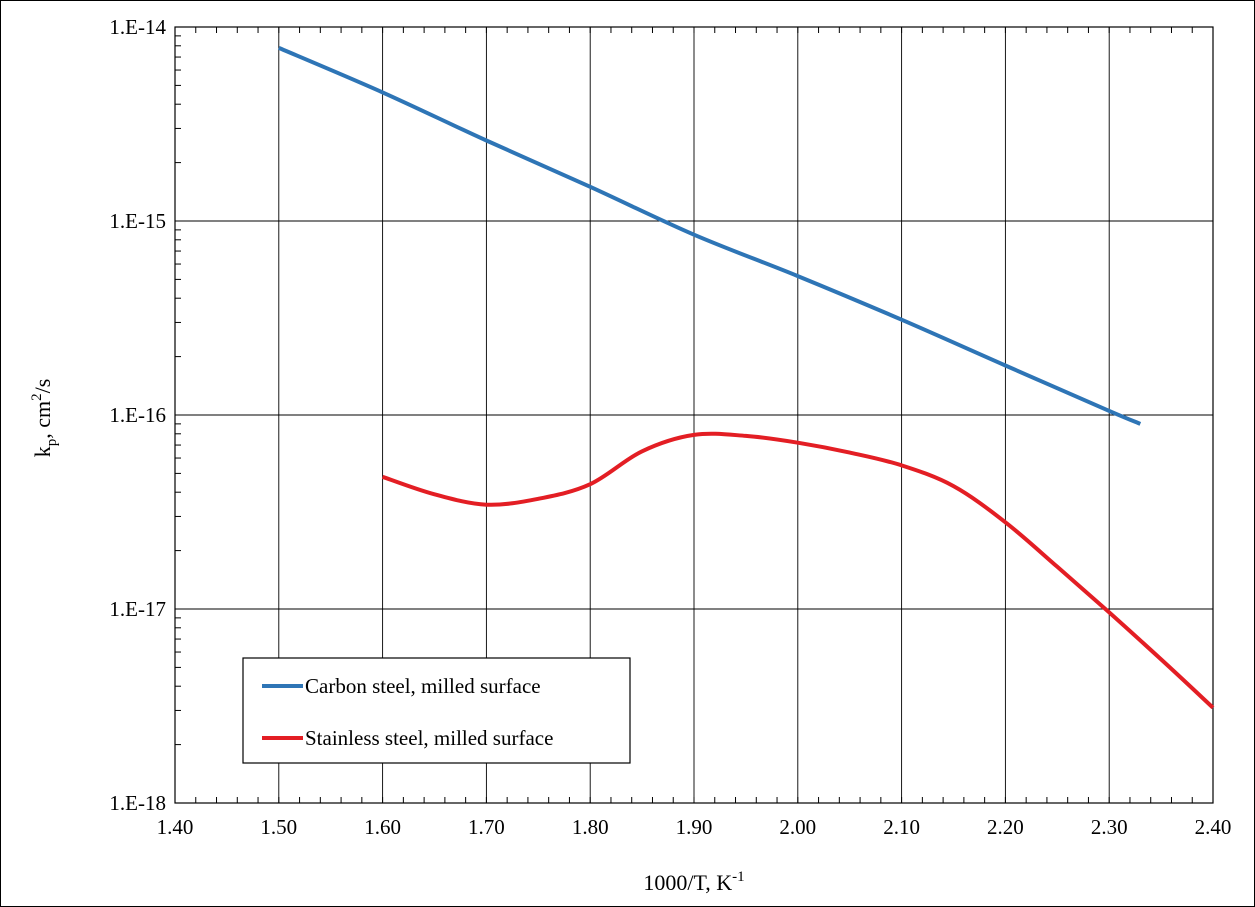 The image size is (1255, 907). Describe the element at coordinates (590, 827) in the screenshot. I see `x-tick-label: 1.80` at that location.